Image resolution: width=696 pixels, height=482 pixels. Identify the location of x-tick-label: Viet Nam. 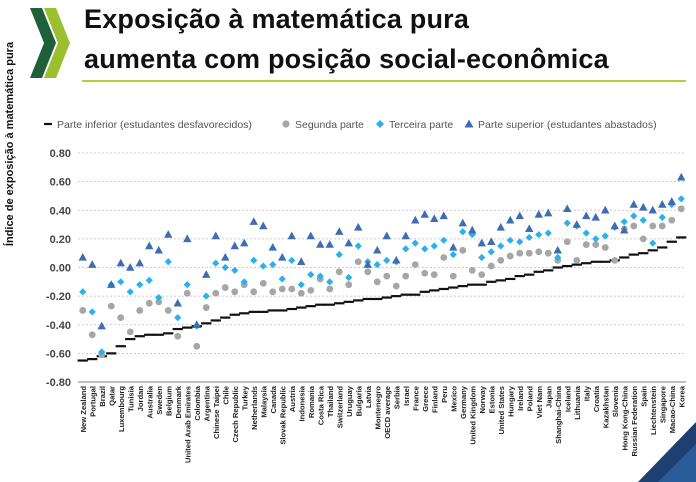
(539, 402).